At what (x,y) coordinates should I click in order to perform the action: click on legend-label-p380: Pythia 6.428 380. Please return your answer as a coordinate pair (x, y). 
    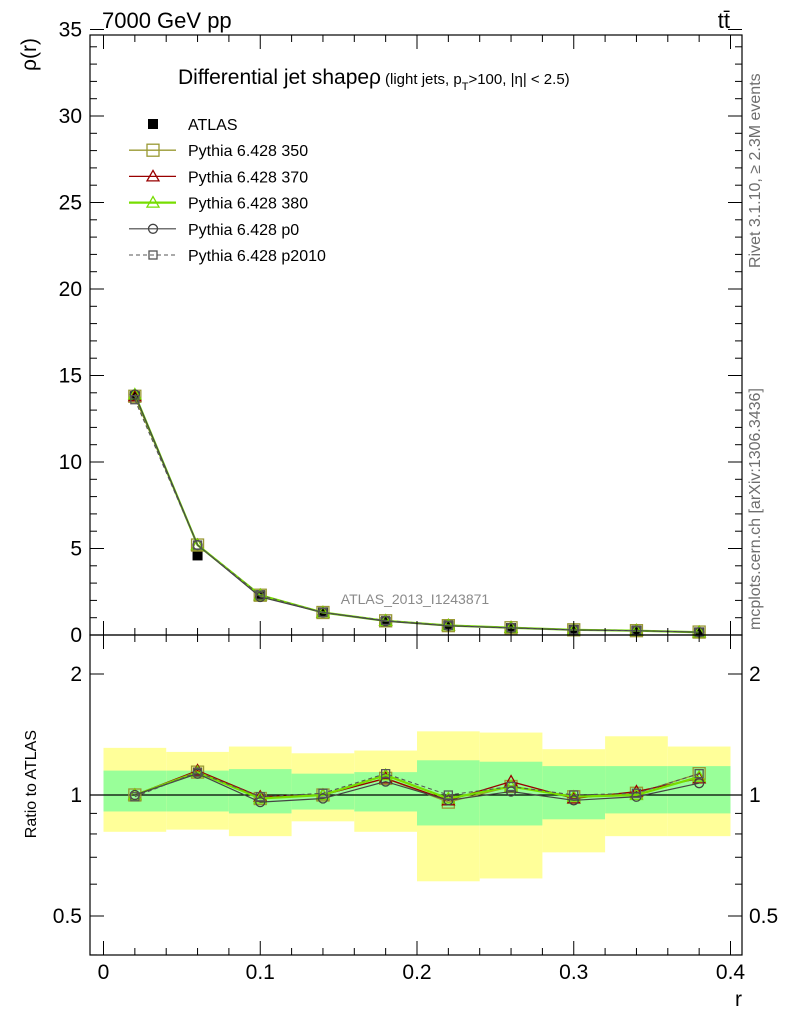
    Looking at the image, I should click on (248, 204).